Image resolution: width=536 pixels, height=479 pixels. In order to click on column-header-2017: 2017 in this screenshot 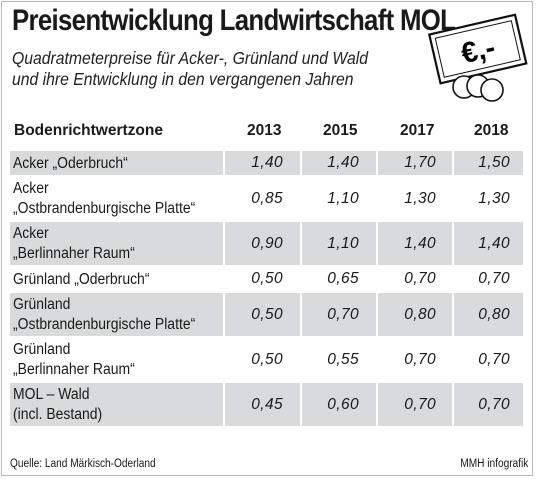, I will do `click(417, 130)`.